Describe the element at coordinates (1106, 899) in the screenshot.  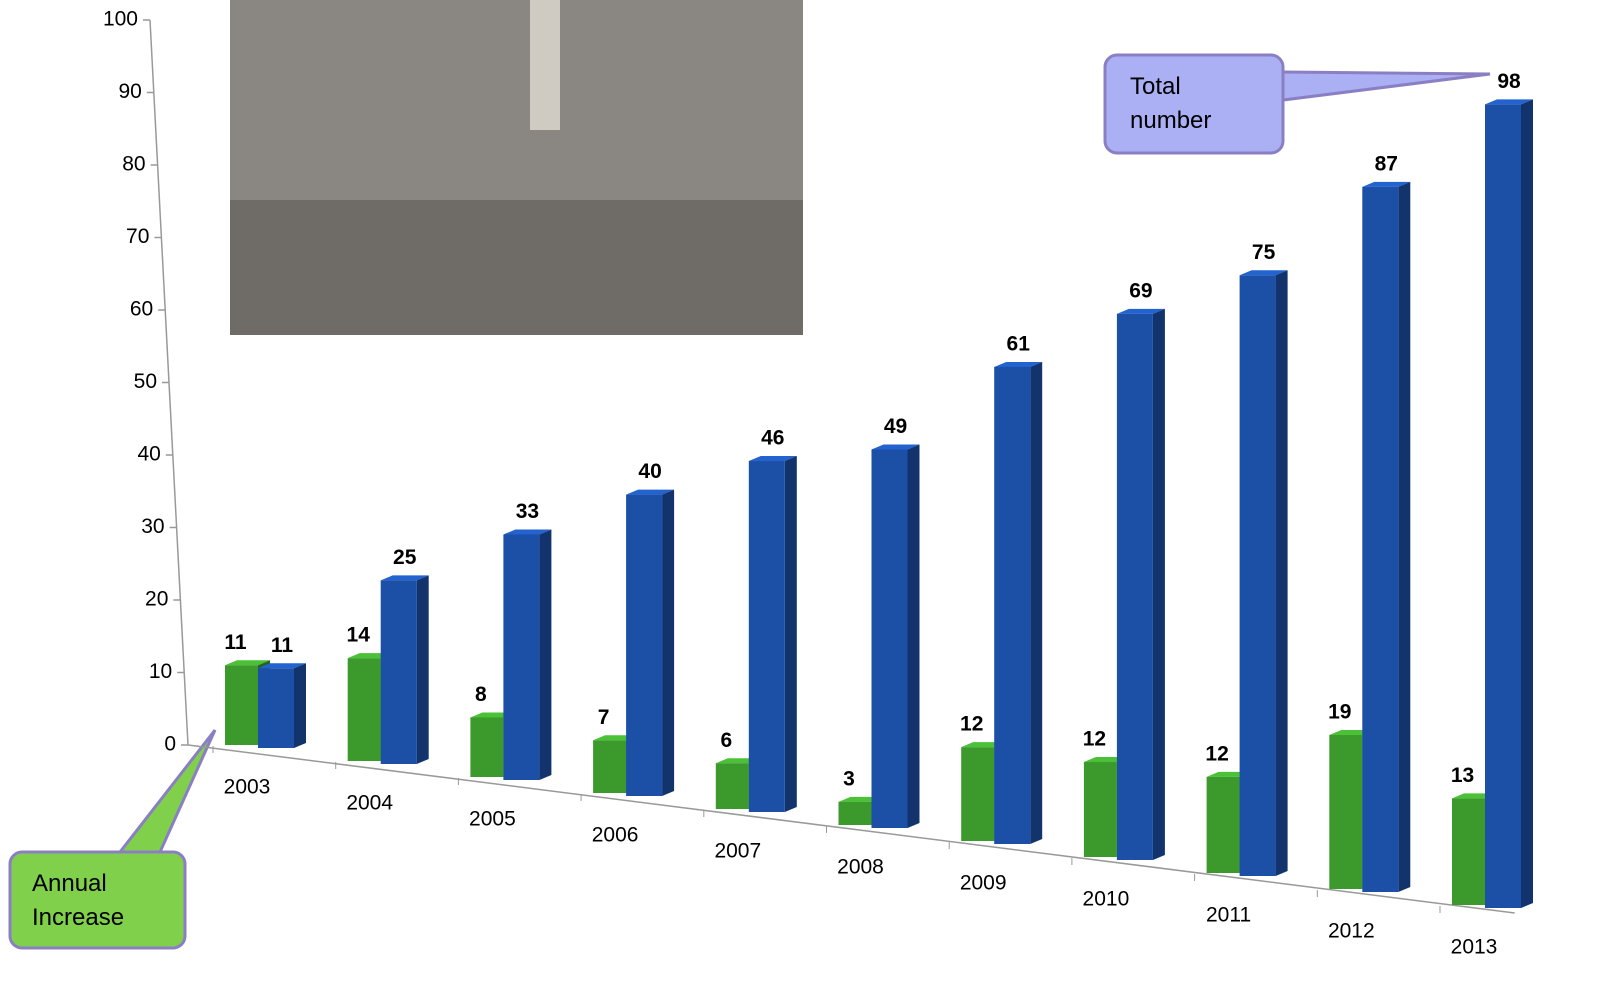
I see `x-tick-label: 2010` at that location.